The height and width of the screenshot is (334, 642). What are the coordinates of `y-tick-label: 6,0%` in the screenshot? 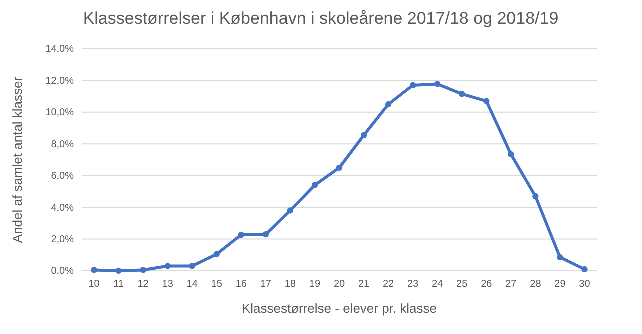 It's located at (62, 176).